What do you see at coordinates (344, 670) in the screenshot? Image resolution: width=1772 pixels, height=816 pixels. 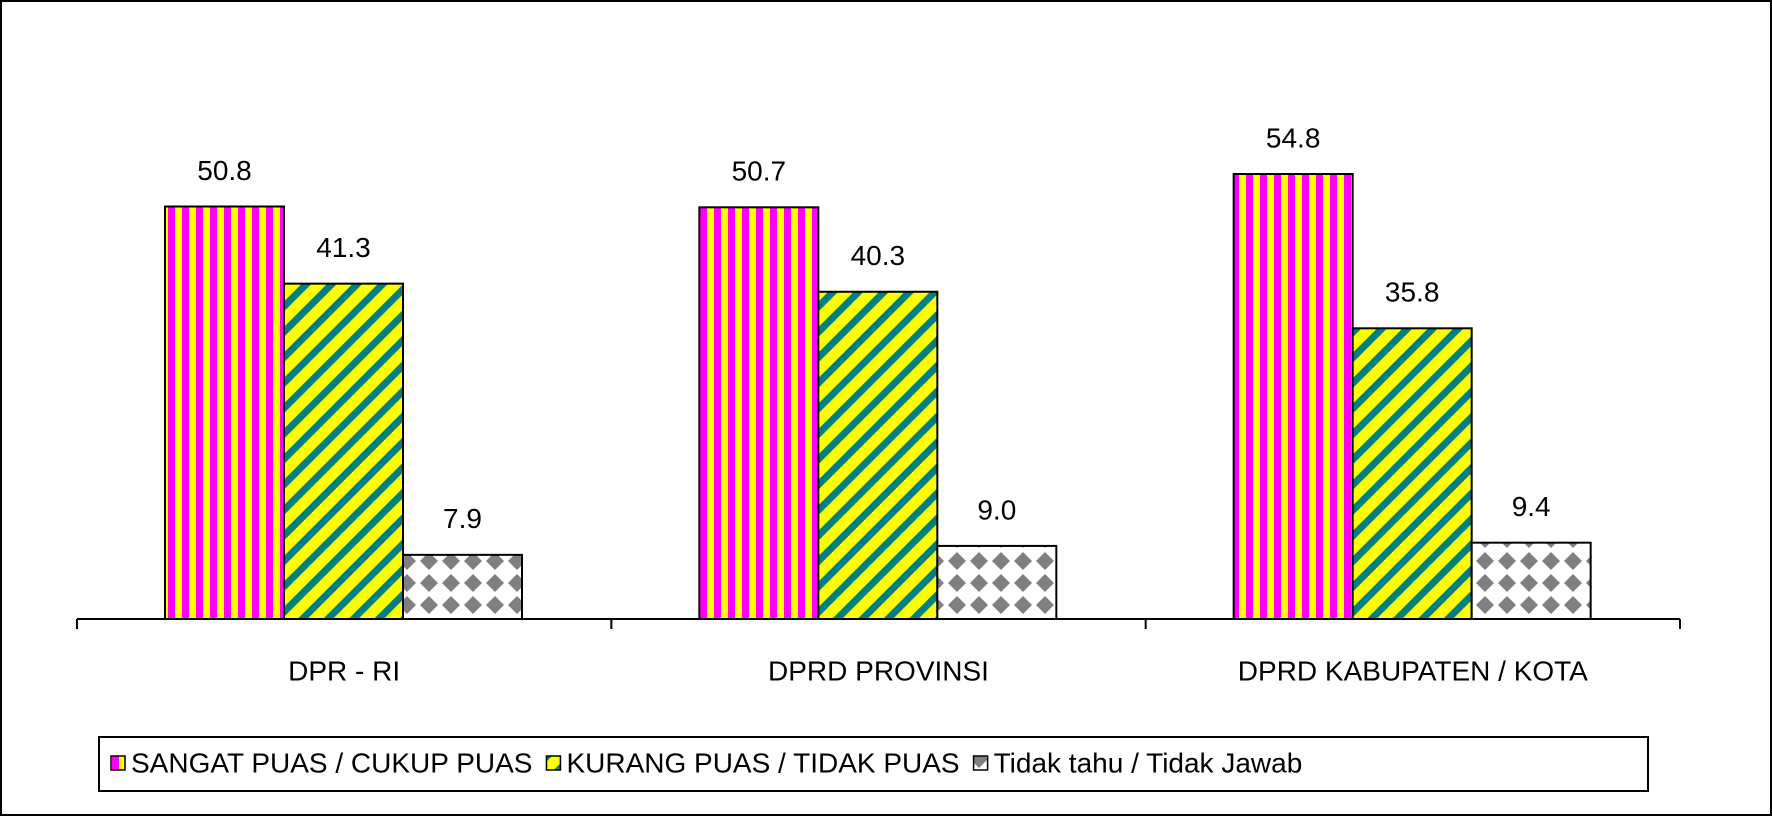 I see `x-tick-label: DPR - RI` at bounding box center [344, 670].